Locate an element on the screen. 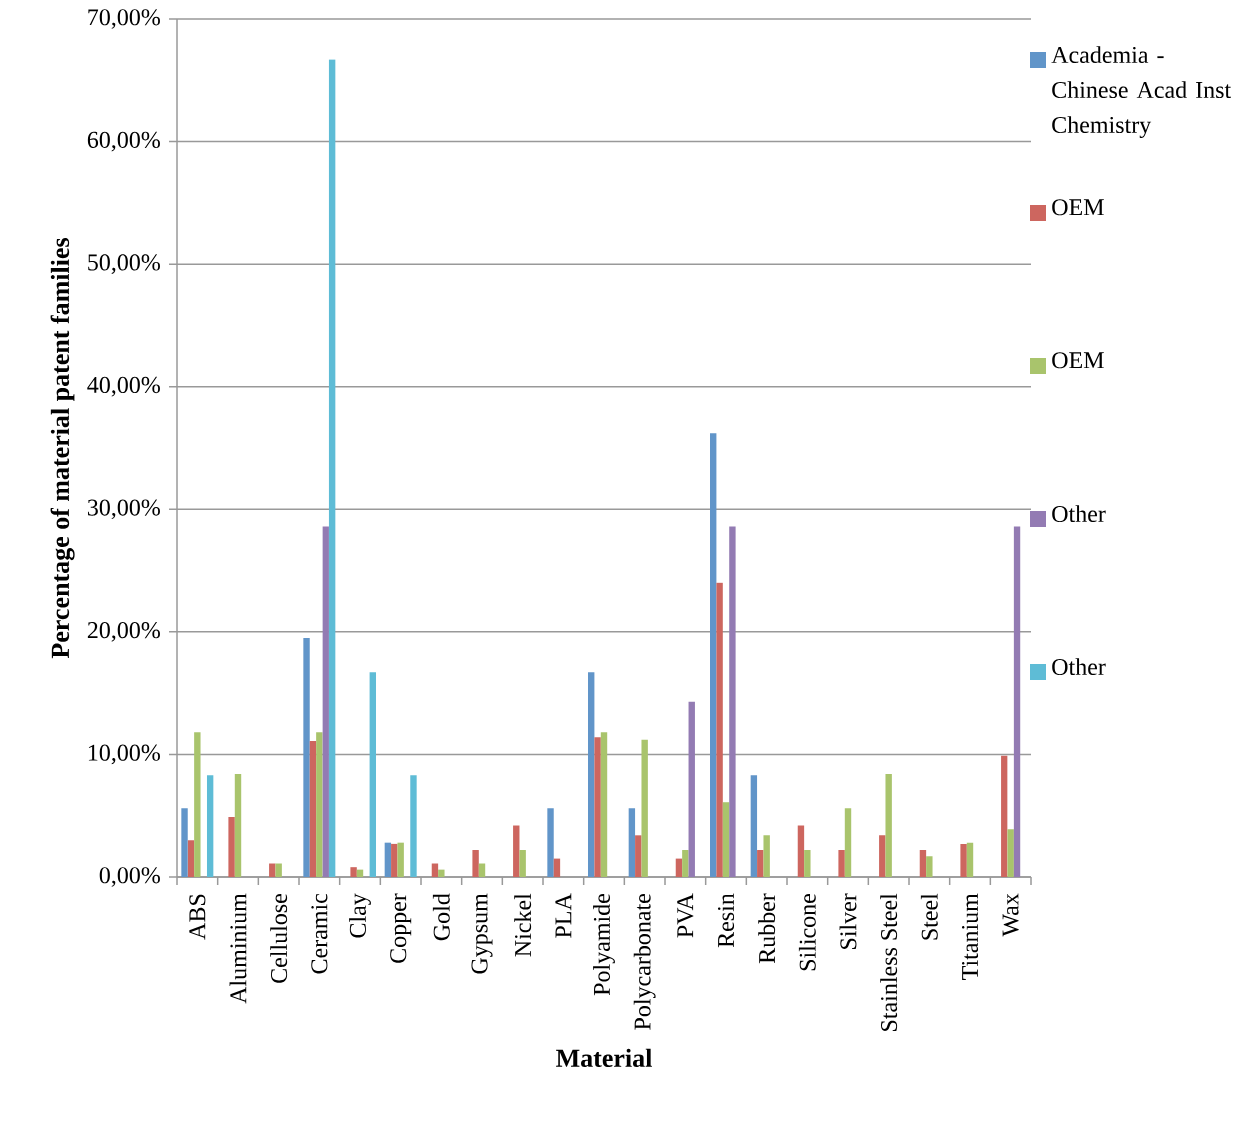  y-tick-label: 60,00% is located at coordinates (123, 141).